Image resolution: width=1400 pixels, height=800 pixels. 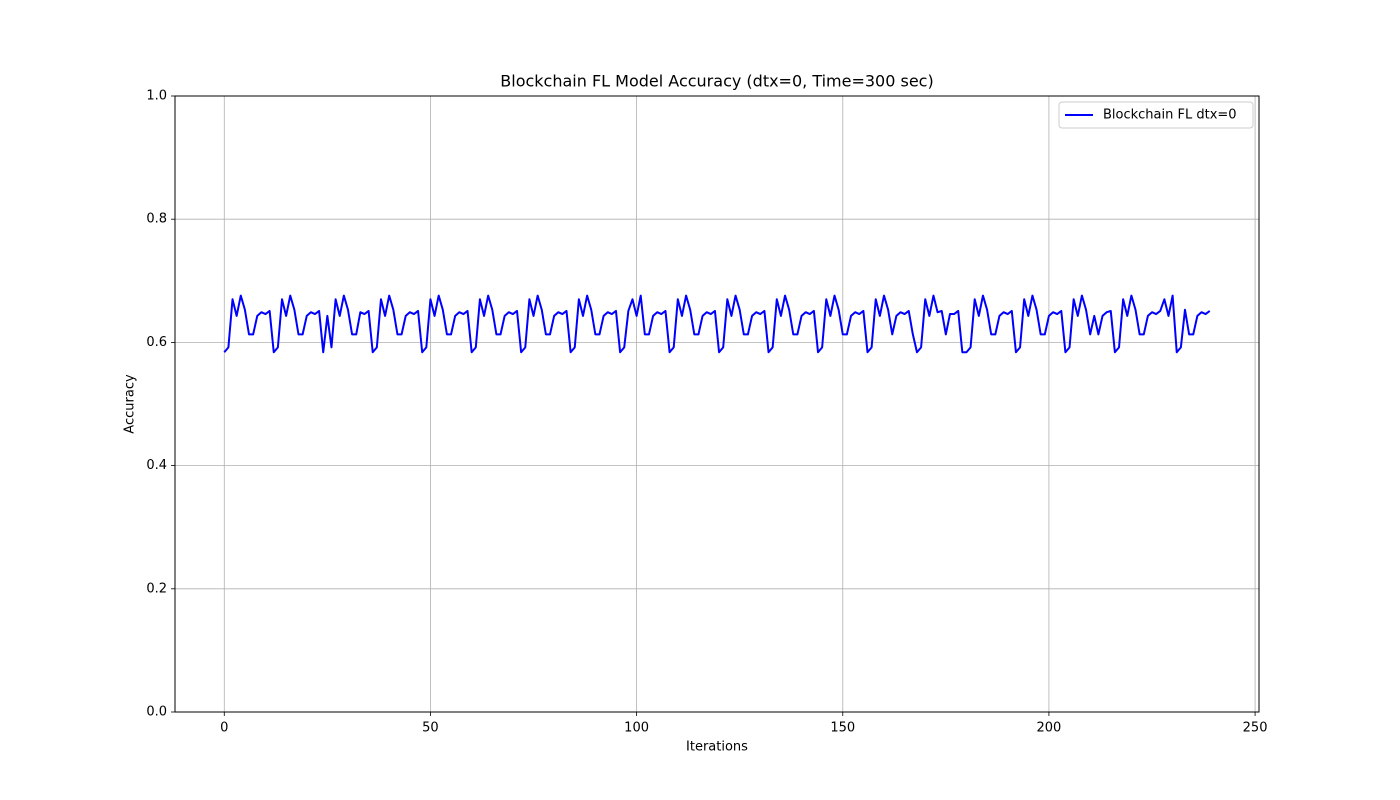 What do you see at coordinates (1255, 728) in the screenshot?
I see `x-tick-label: 250` at bounding box center [1255, 728].